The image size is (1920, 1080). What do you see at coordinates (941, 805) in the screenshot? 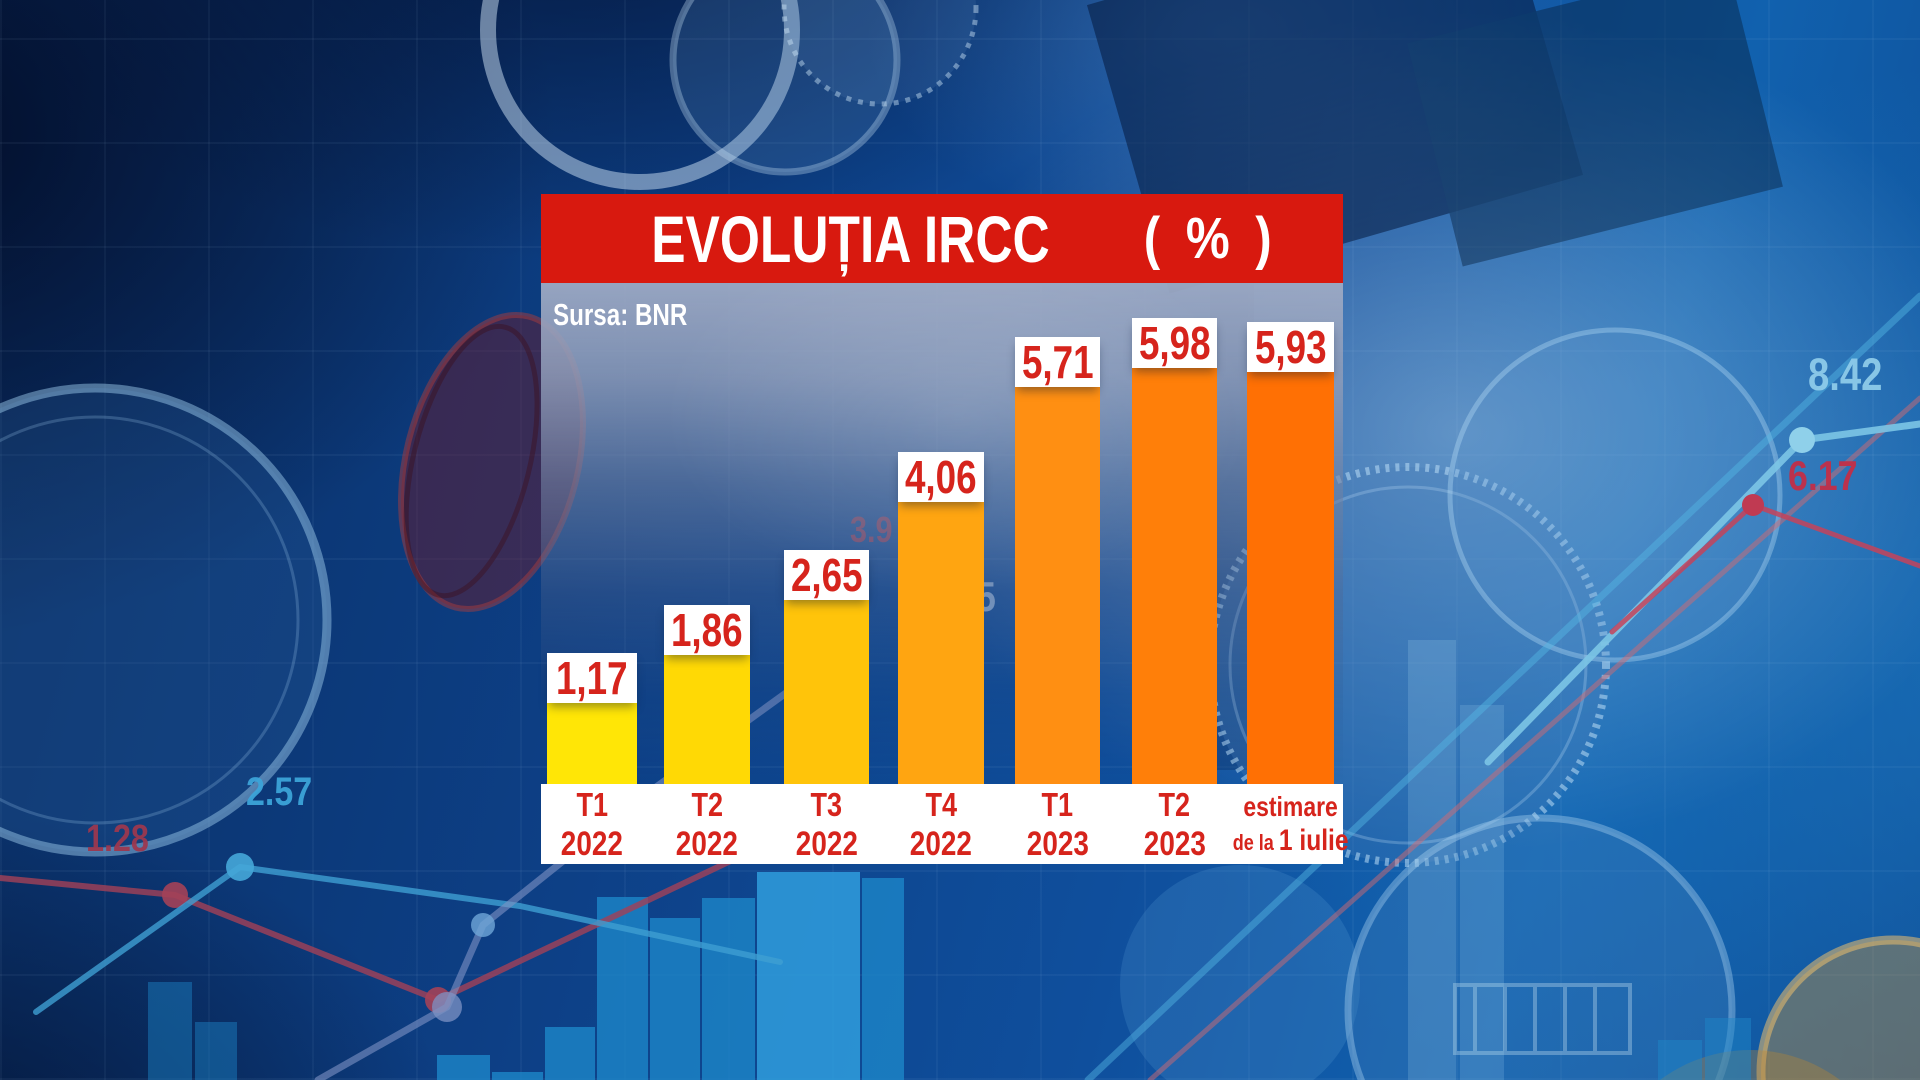
I see `axis-line1: T4` at bounding box center [941, 805].